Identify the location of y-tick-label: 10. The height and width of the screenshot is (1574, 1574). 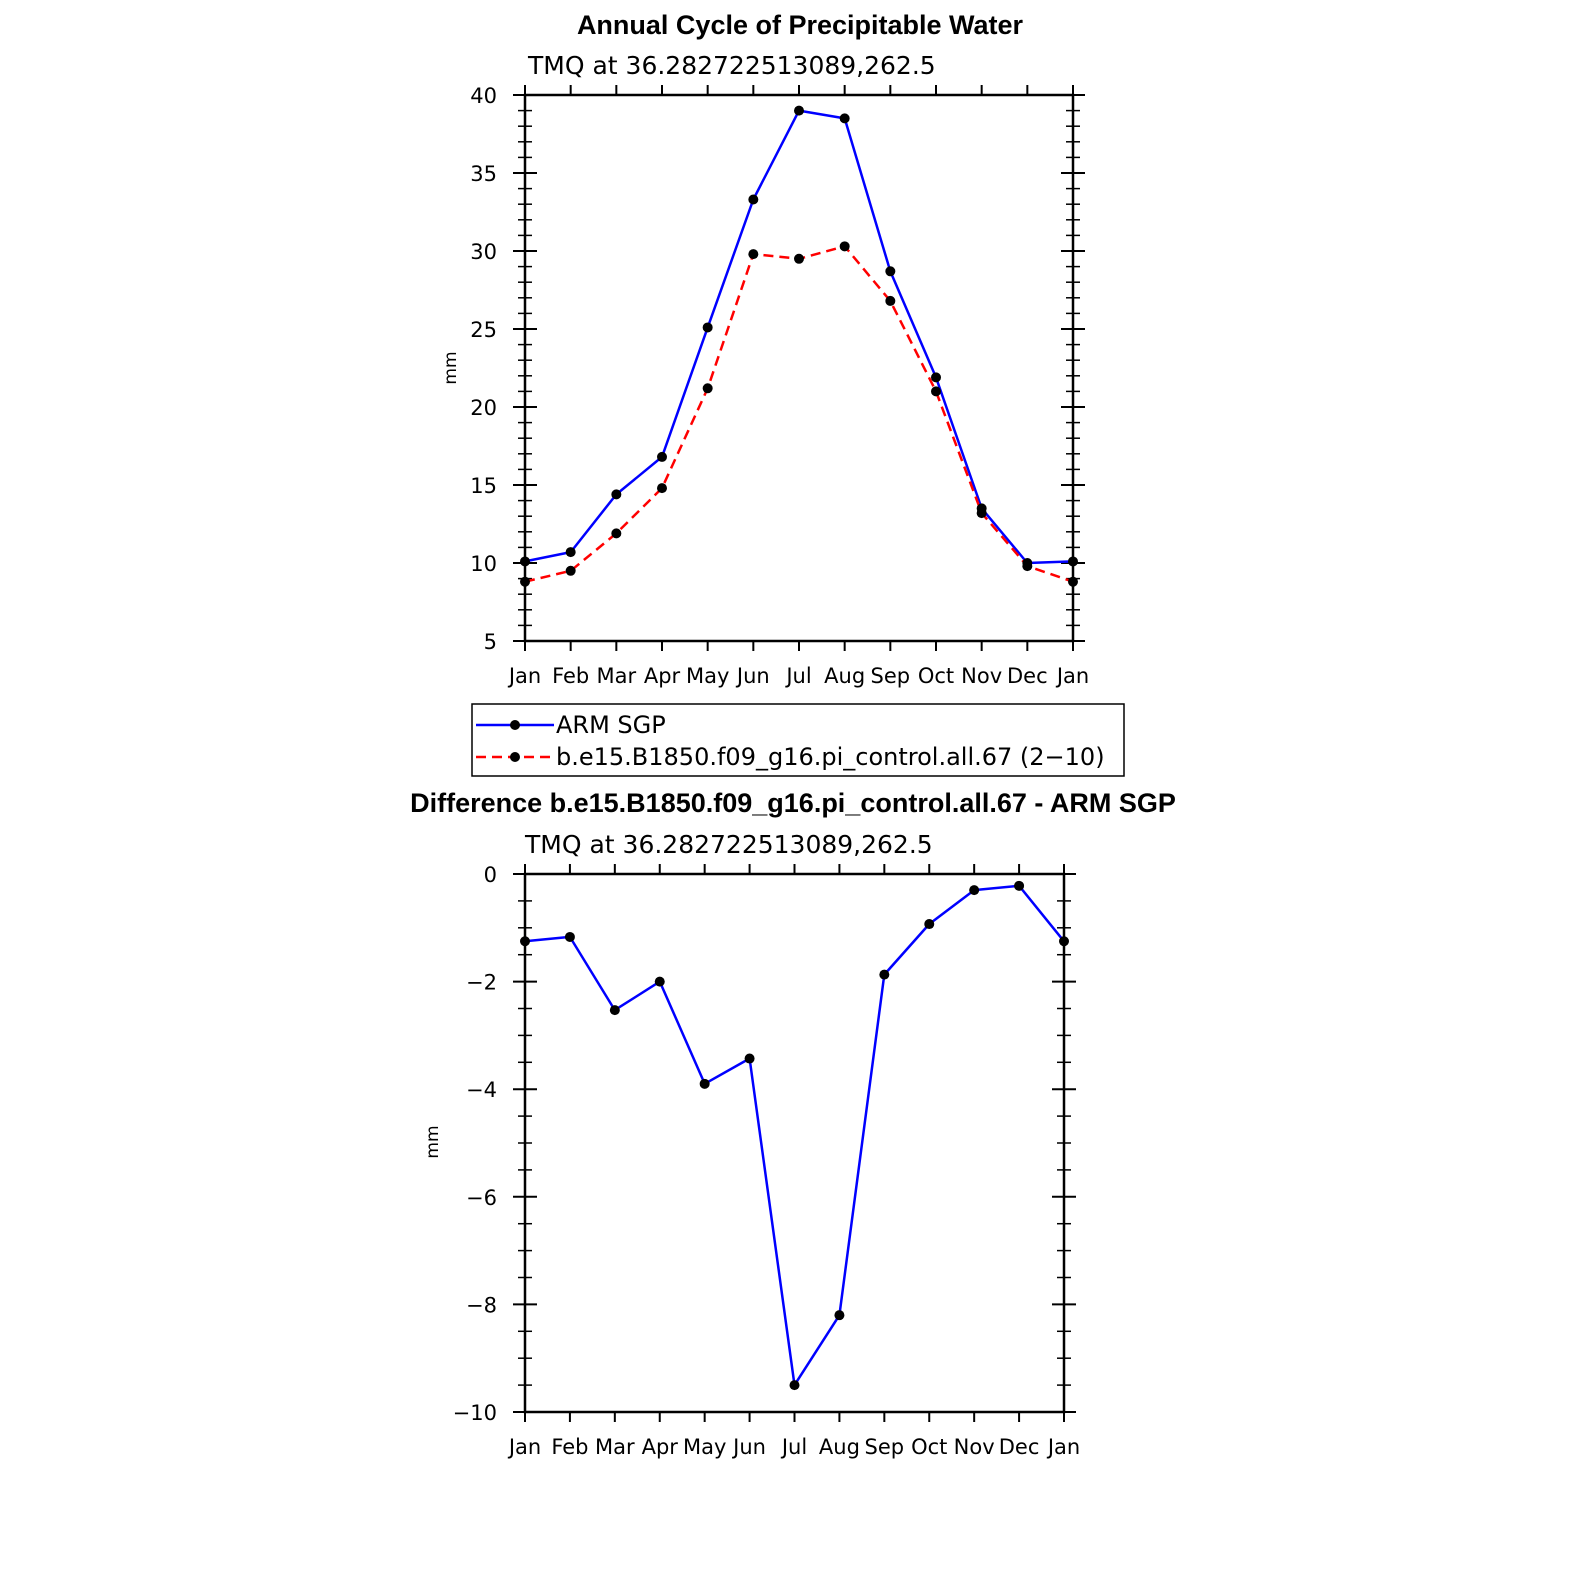
(483, 564).